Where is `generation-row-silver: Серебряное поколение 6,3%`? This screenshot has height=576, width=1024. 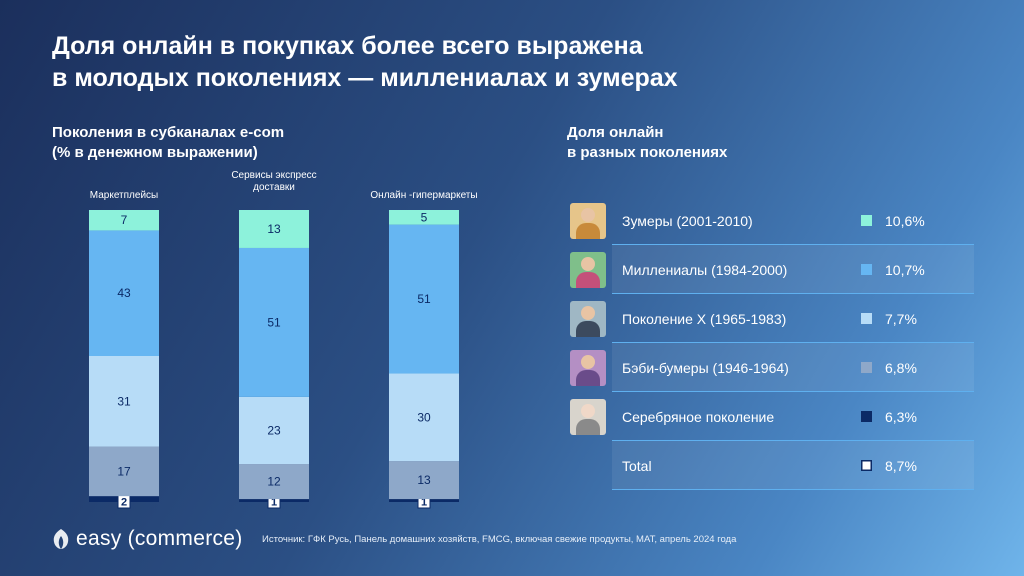
generation-row-silver: Серебряное поколение 6,3% is located at coordinates (772, 416).